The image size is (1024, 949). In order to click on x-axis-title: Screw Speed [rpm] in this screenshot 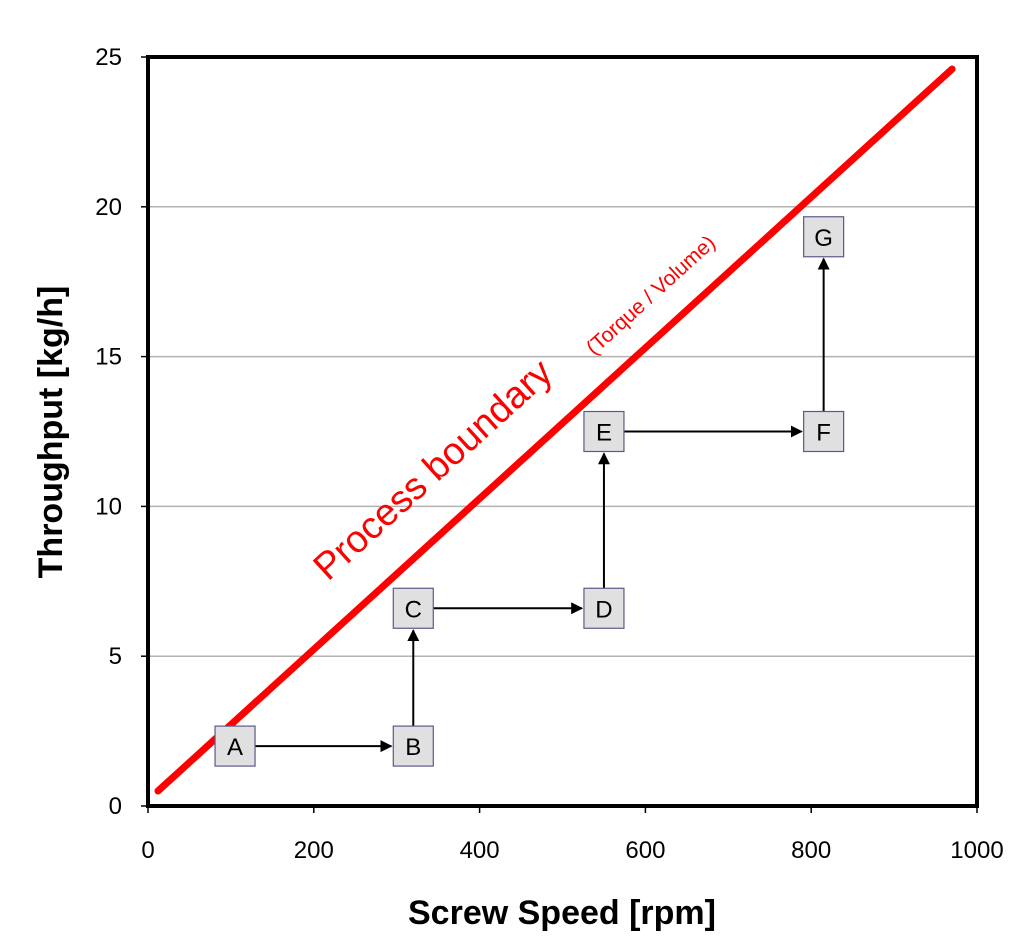, I will do `click(562, 913)`.